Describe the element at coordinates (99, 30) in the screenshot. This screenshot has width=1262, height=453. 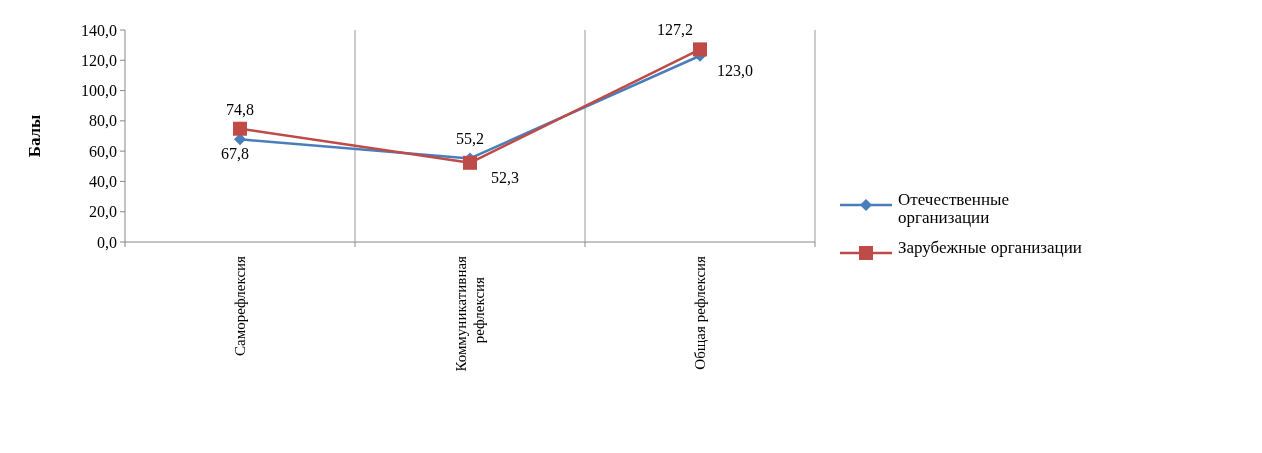
I see `y-tick-label: 140,0` at that location.